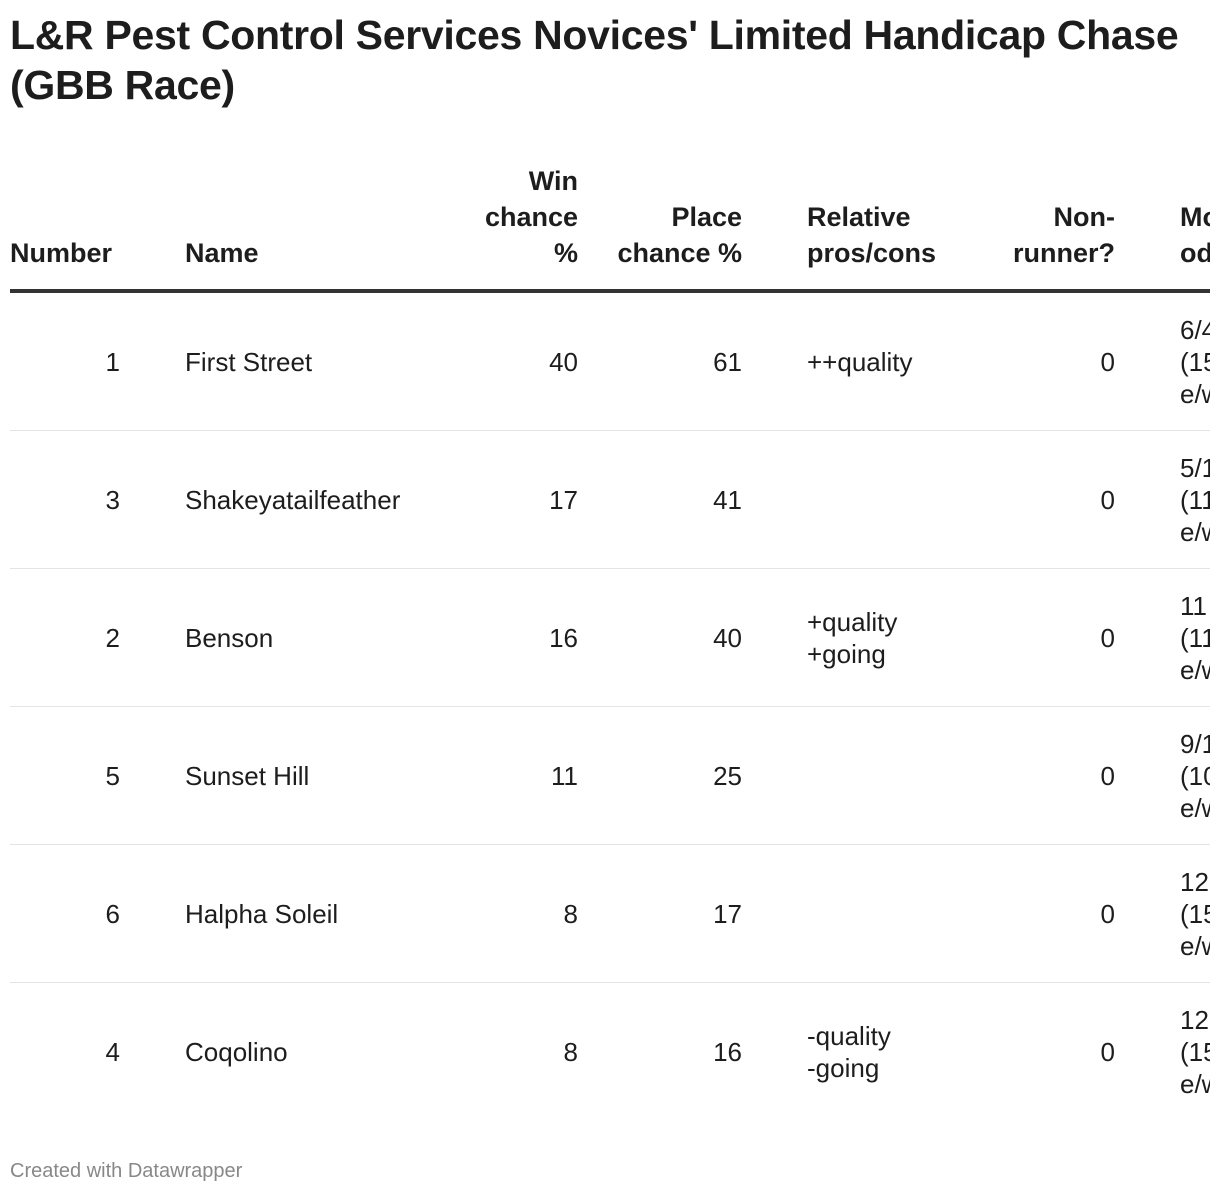 This screenshot has width=1220, height=1196. What do you see at coordinates (1195, 235) in the screenshot?
I see `column-header: Mo od` at bounding box center [1195, 235].